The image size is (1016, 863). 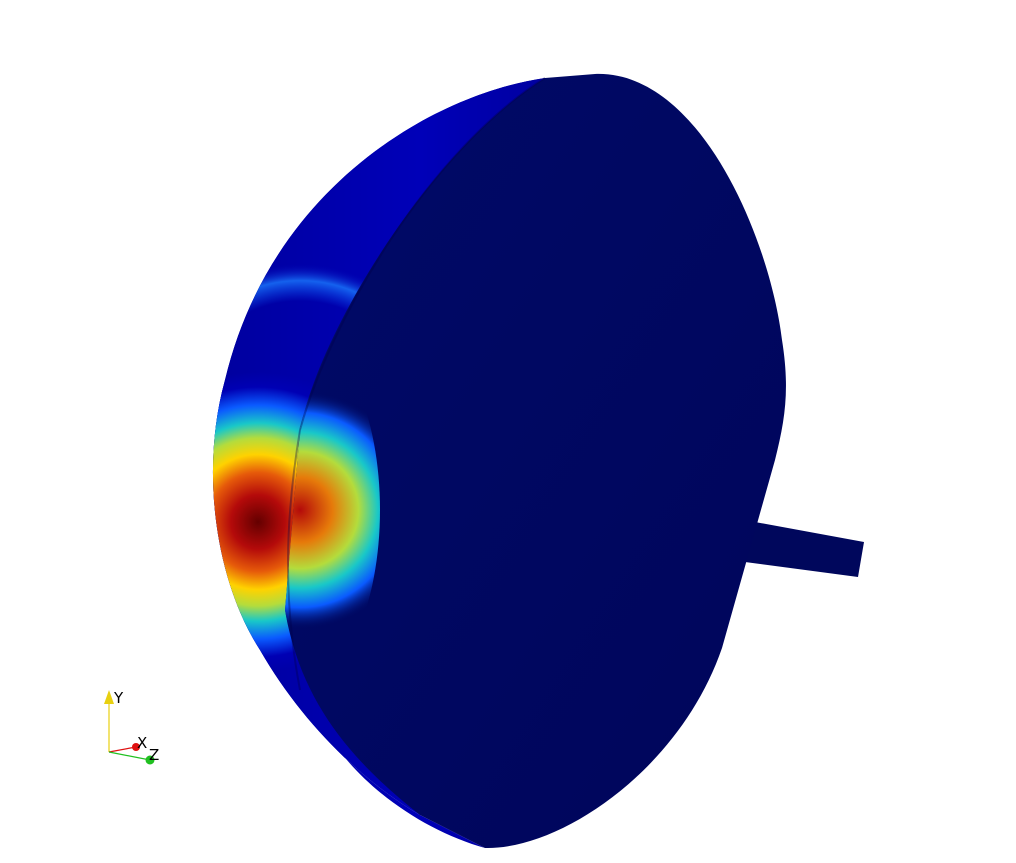 What do you see at coordinates (118, 698) in the screenshot?
I see `y-axis-label: Y` at bounding box center [118, 698].